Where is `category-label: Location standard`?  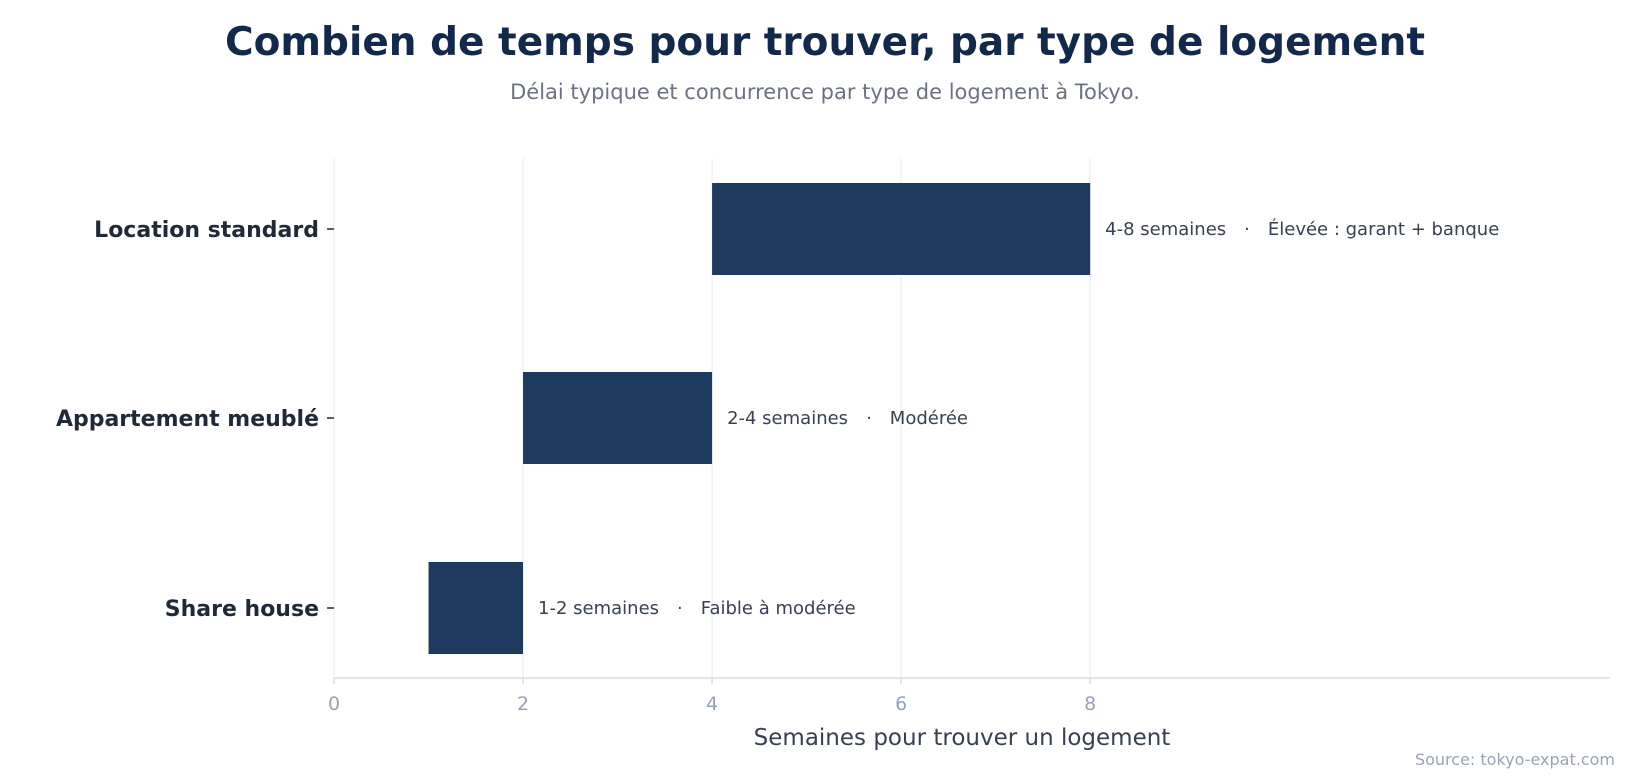 category-label: Location standard is located at coordinates (206, 230).